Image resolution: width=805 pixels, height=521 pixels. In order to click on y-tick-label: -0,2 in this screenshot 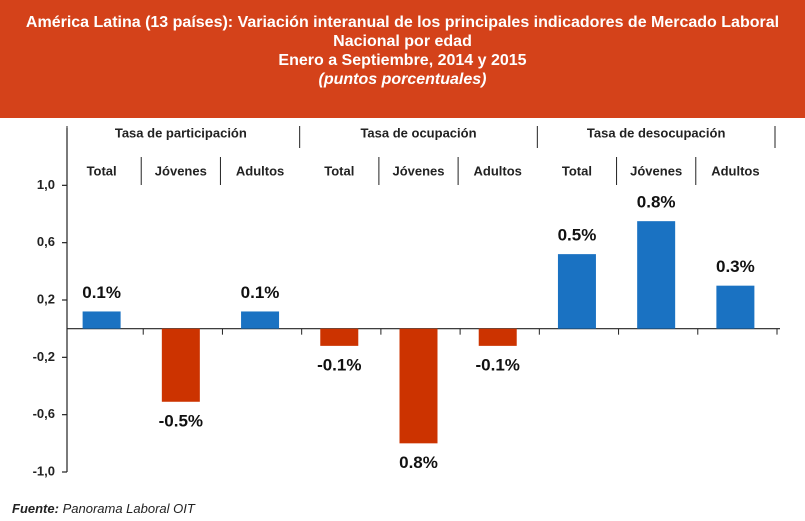, I will do `click(44, 356)`.